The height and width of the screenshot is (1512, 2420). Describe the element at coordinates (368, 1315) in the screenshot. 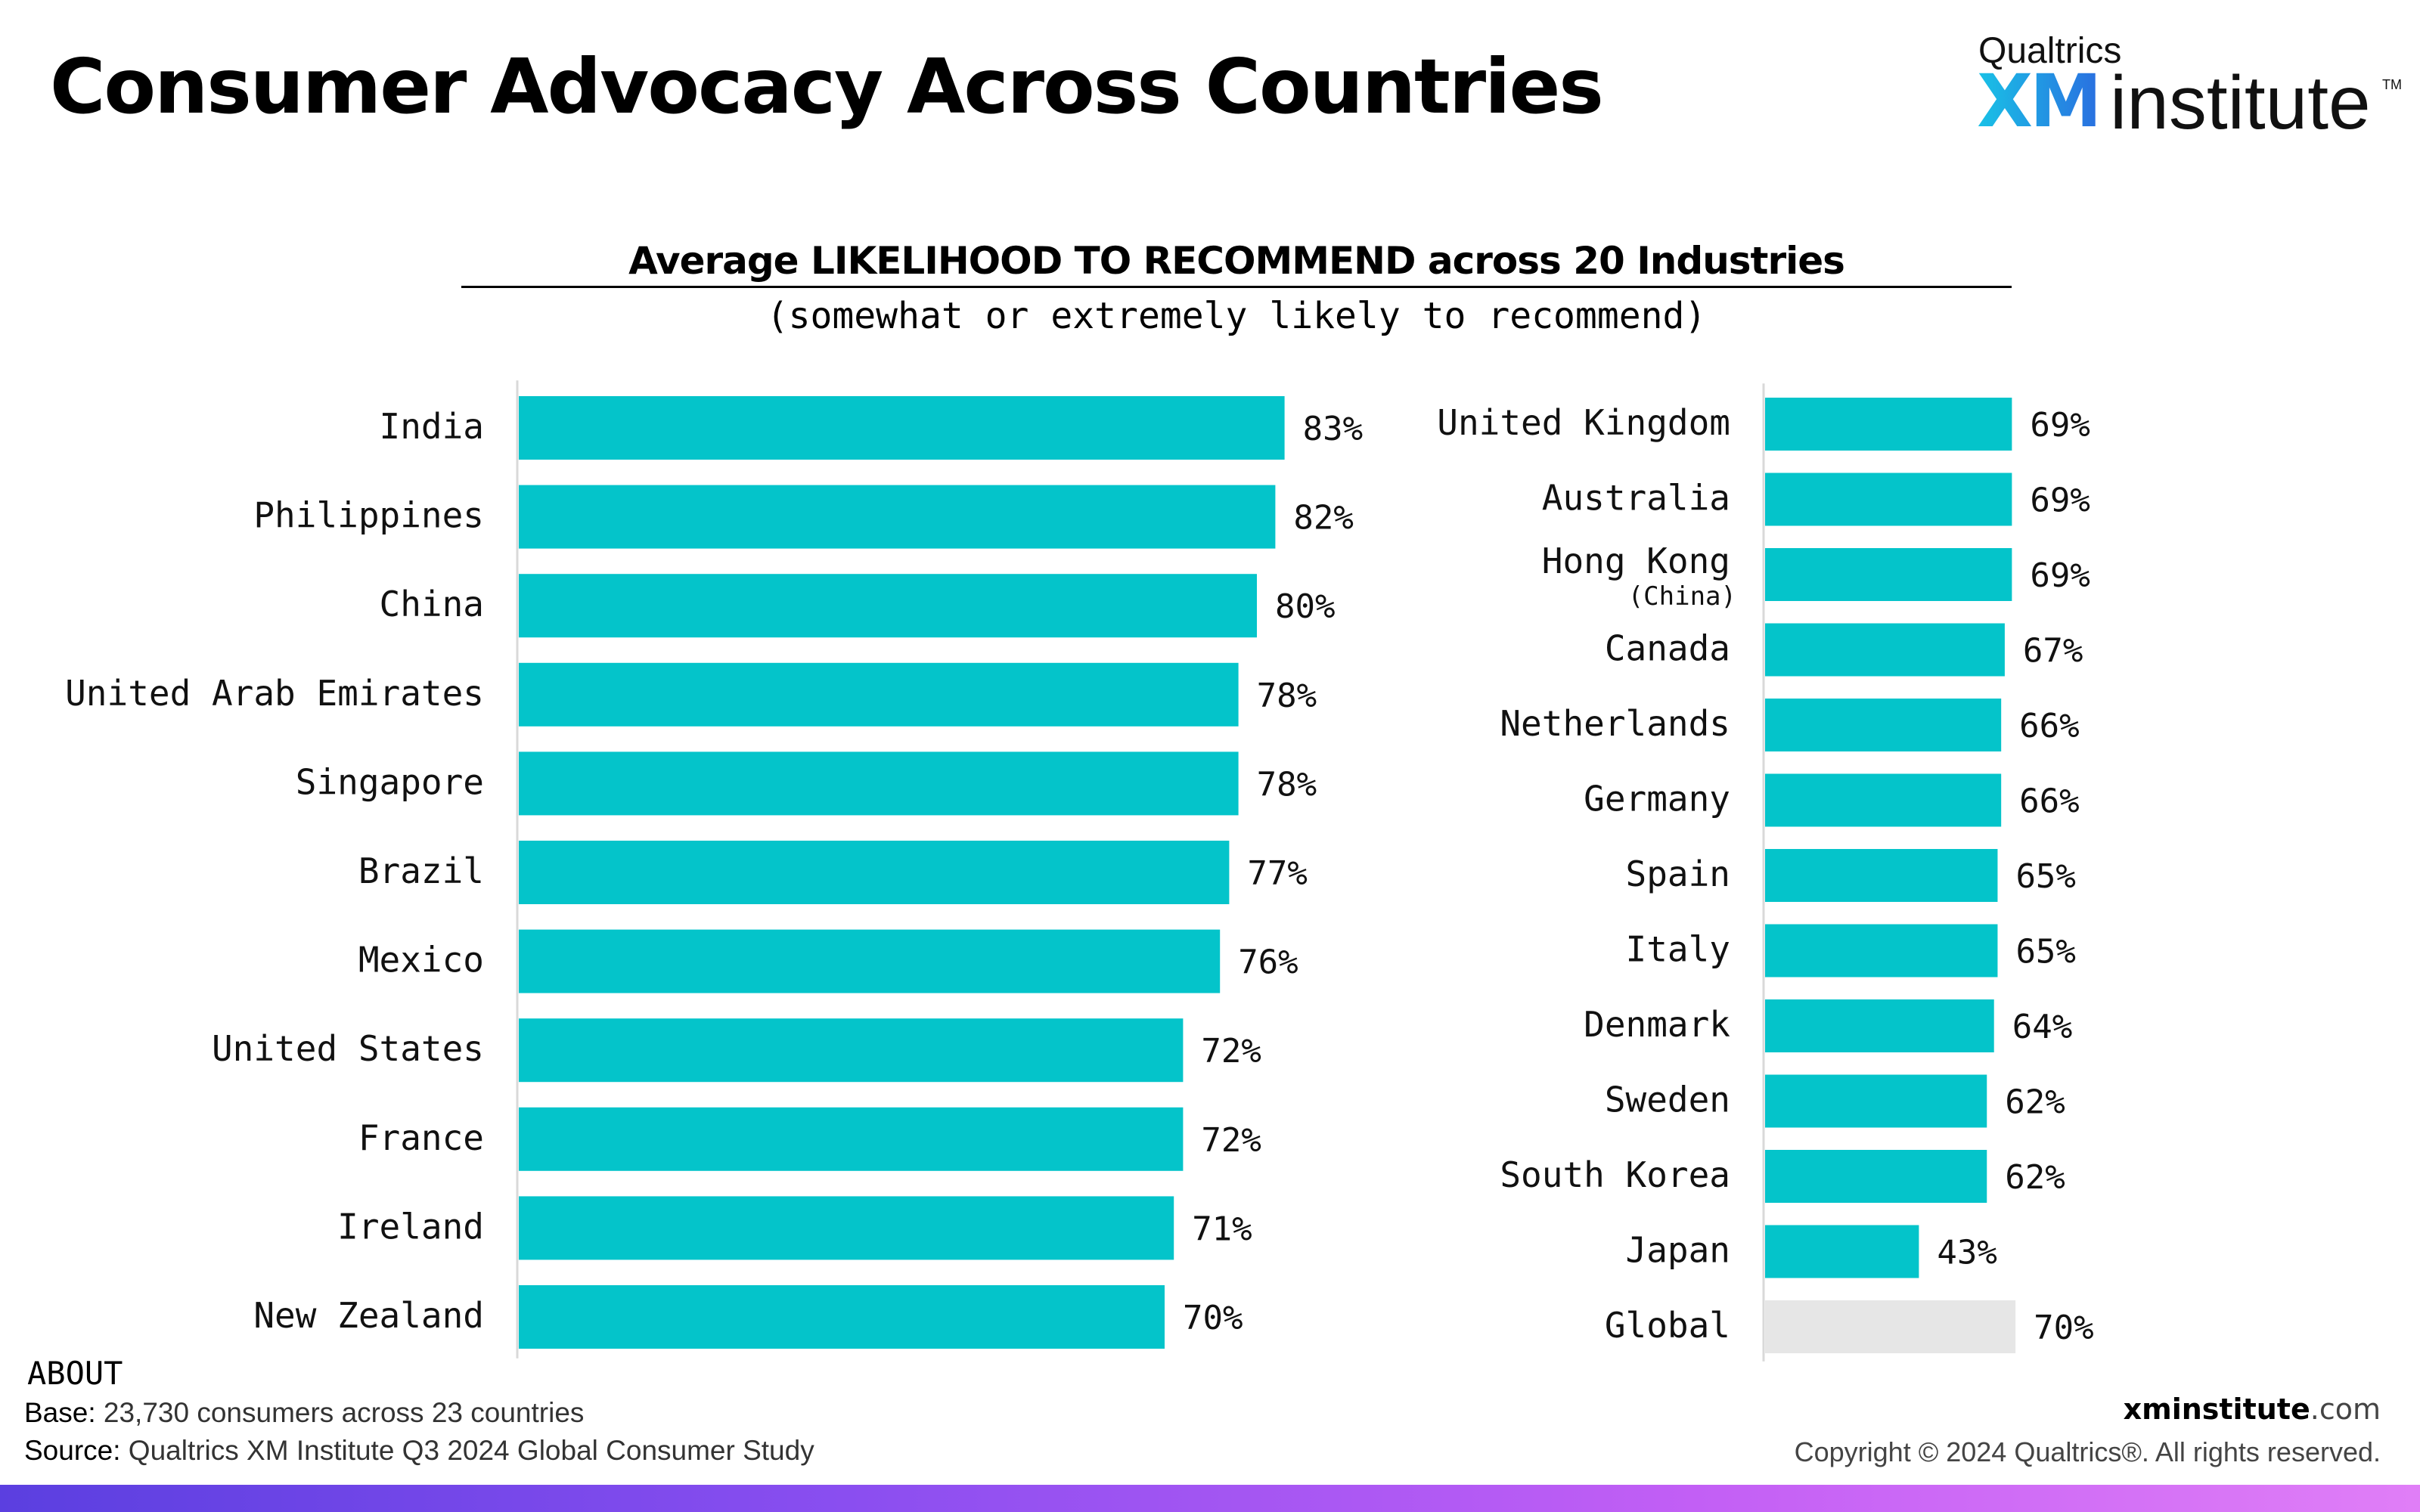

I see `category-label-new-zealand: New Zealand` at that location.